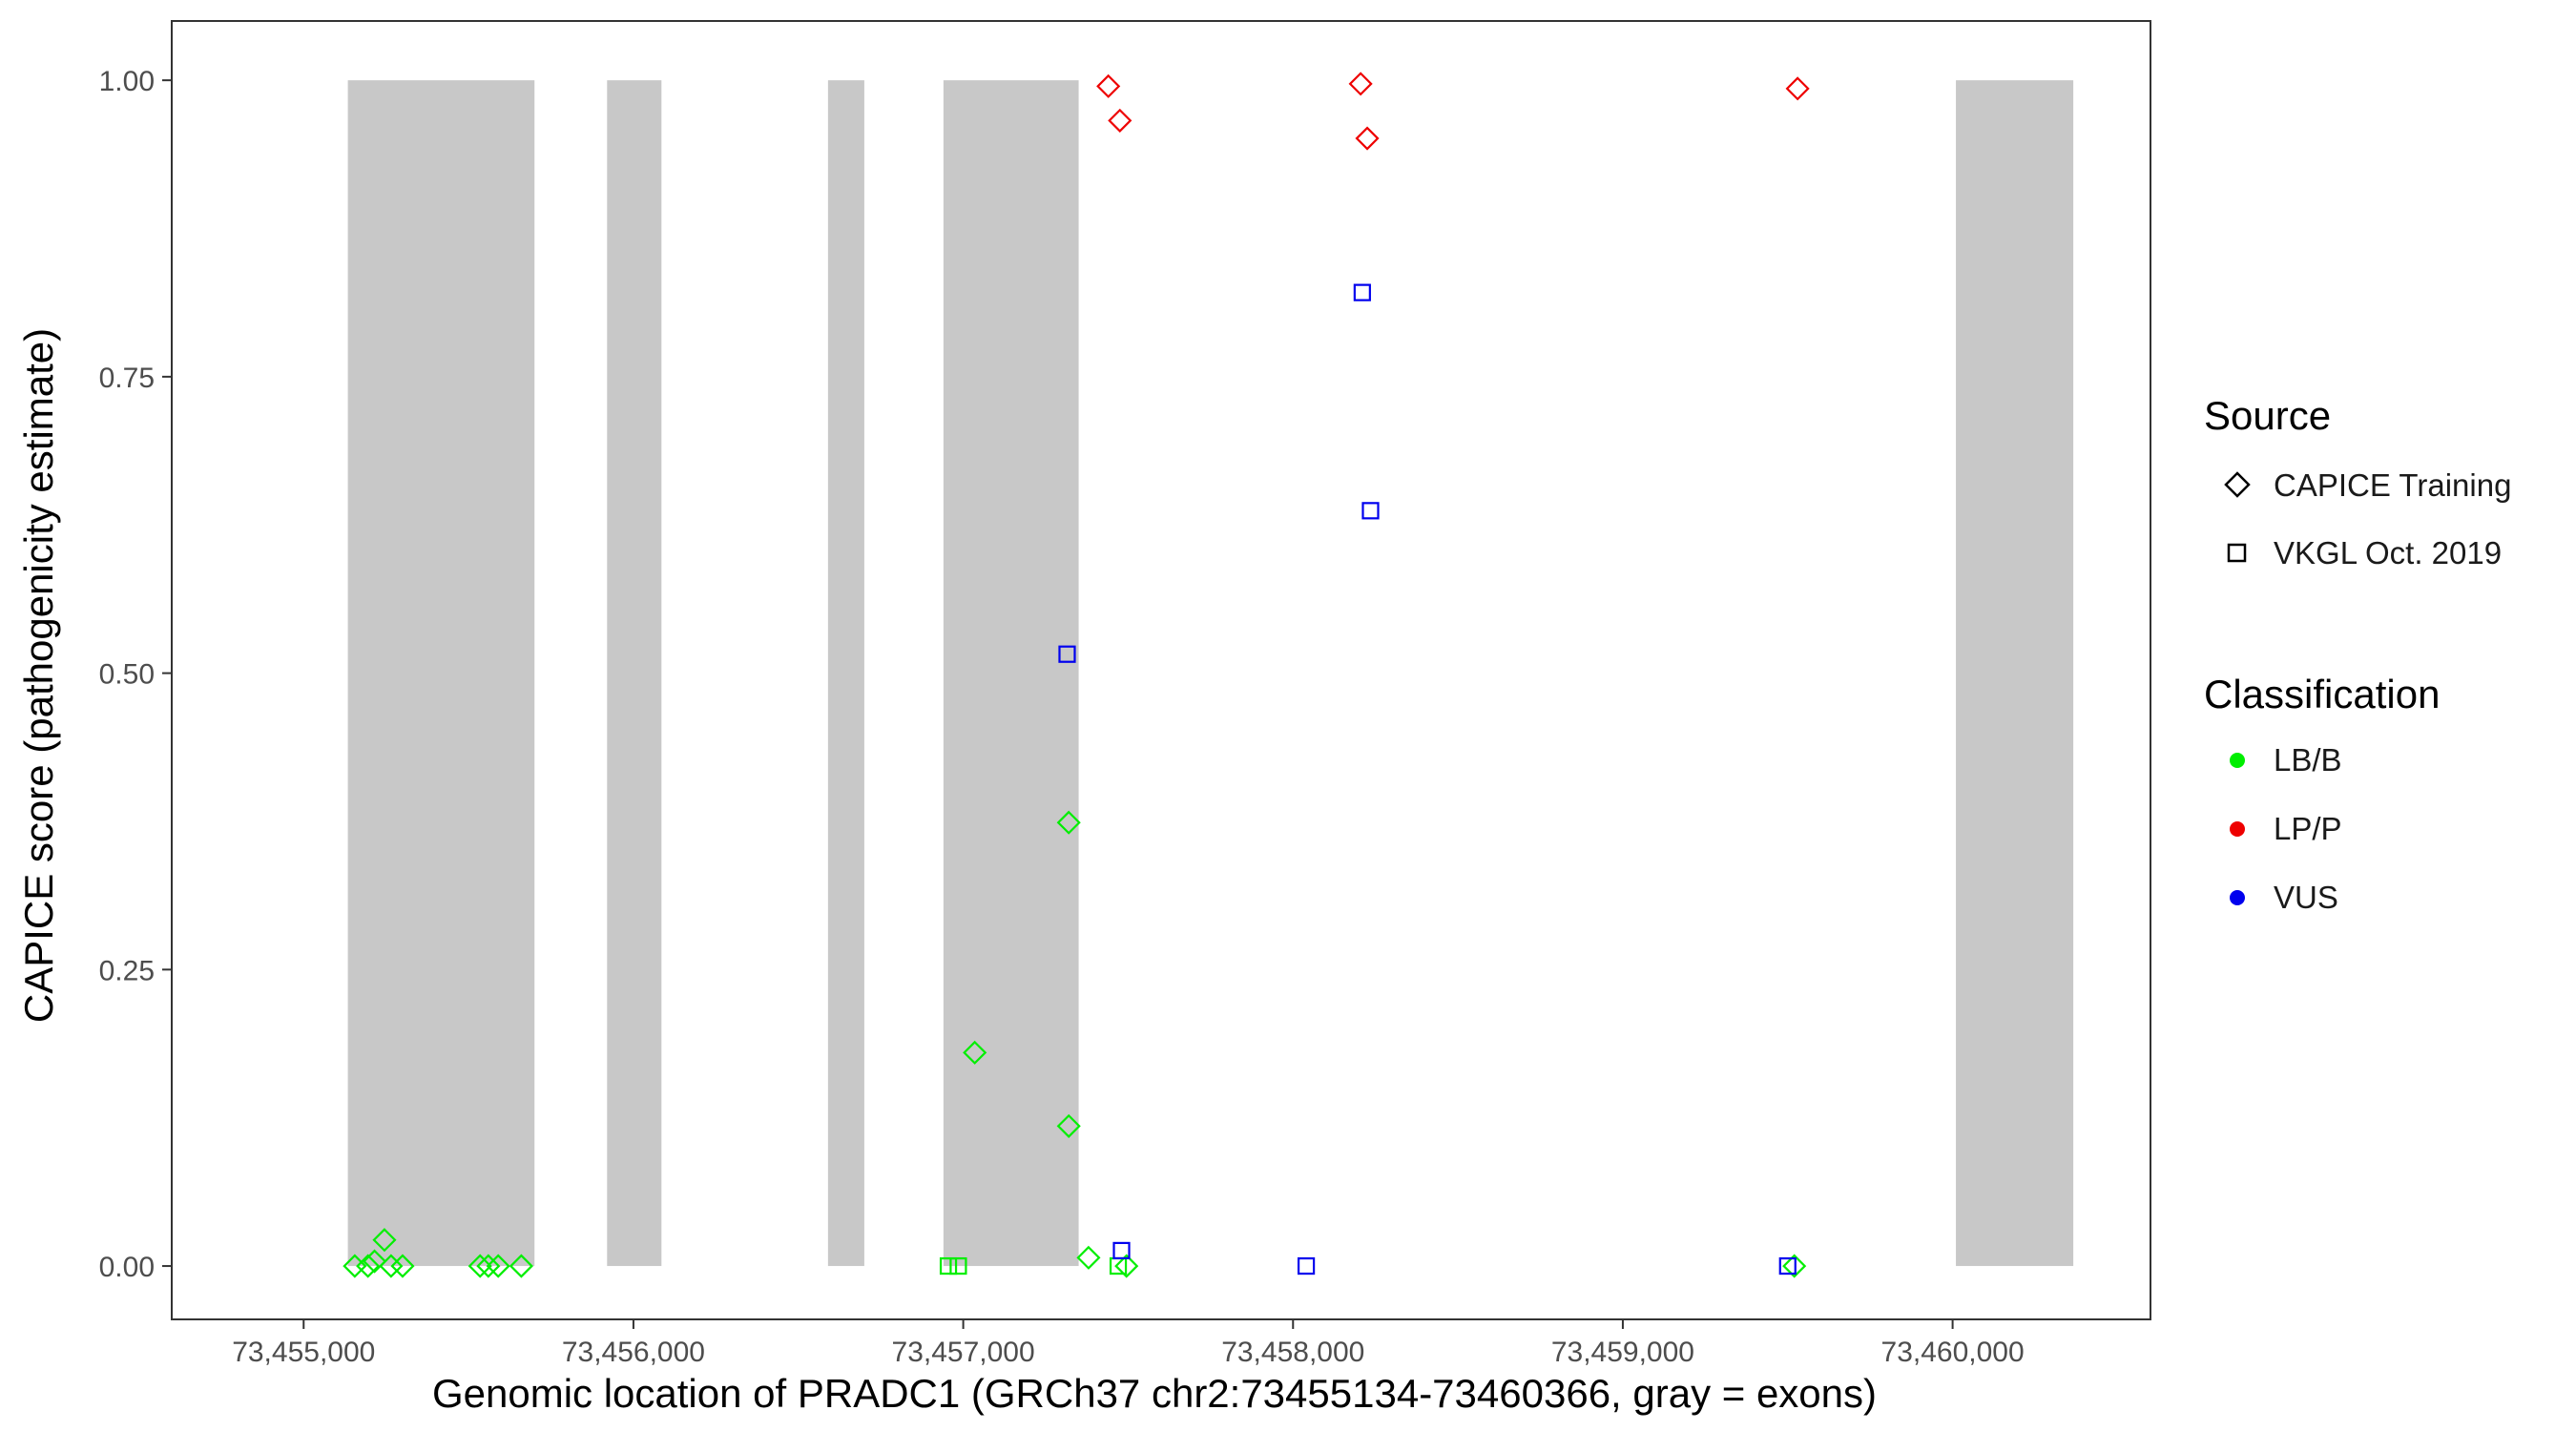 The image size is (2576, 1431). What do you see at coordinates (38, 675) in the screenshot?
I see `y-axis-title: CAPICE score (pathogenicity estimate)` at bounding box center [38, 675].